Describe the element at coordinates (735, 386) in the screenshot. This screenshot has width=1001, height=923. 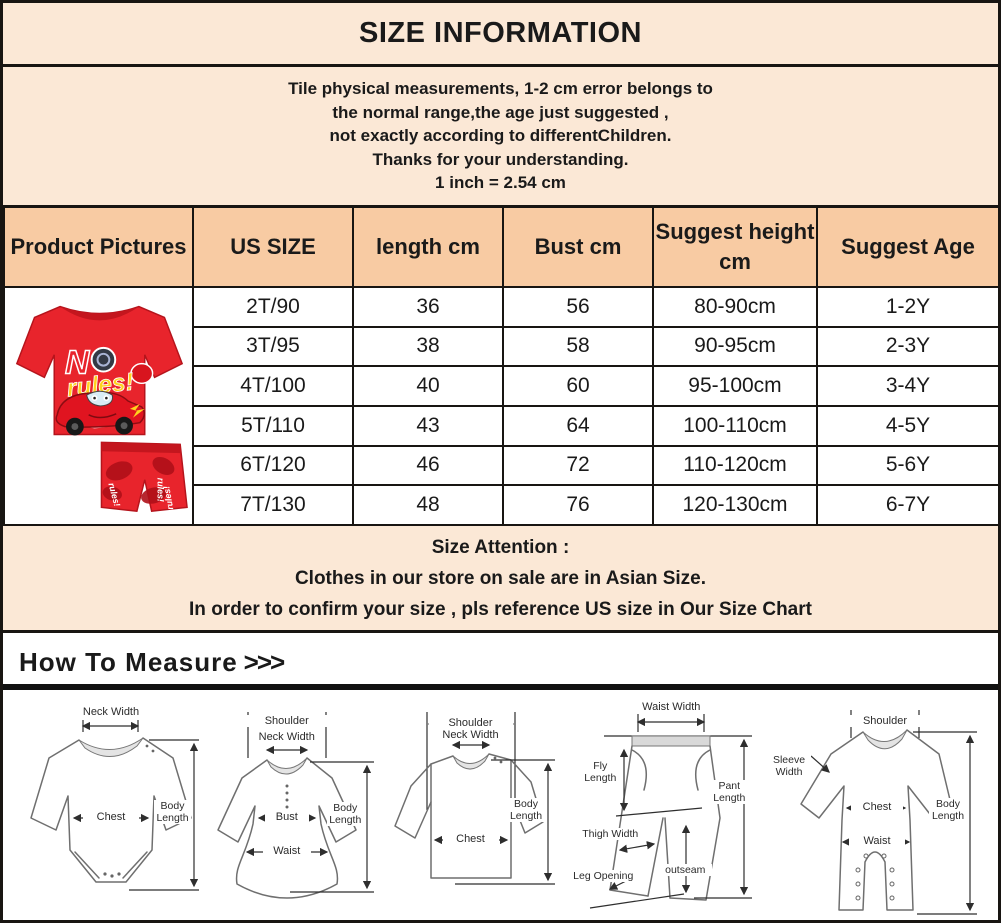
I see `cell-height: 95-100cm` at that location.